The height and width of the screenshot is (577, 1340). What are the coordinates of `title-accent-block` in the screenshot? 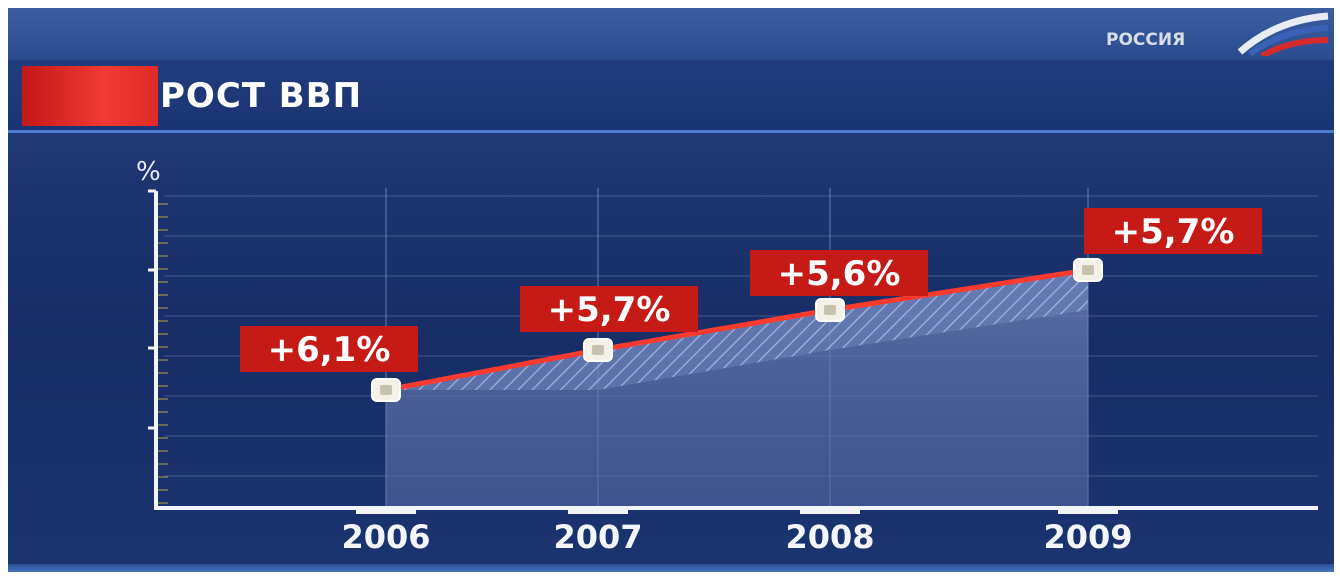 It's located at (90, 96).